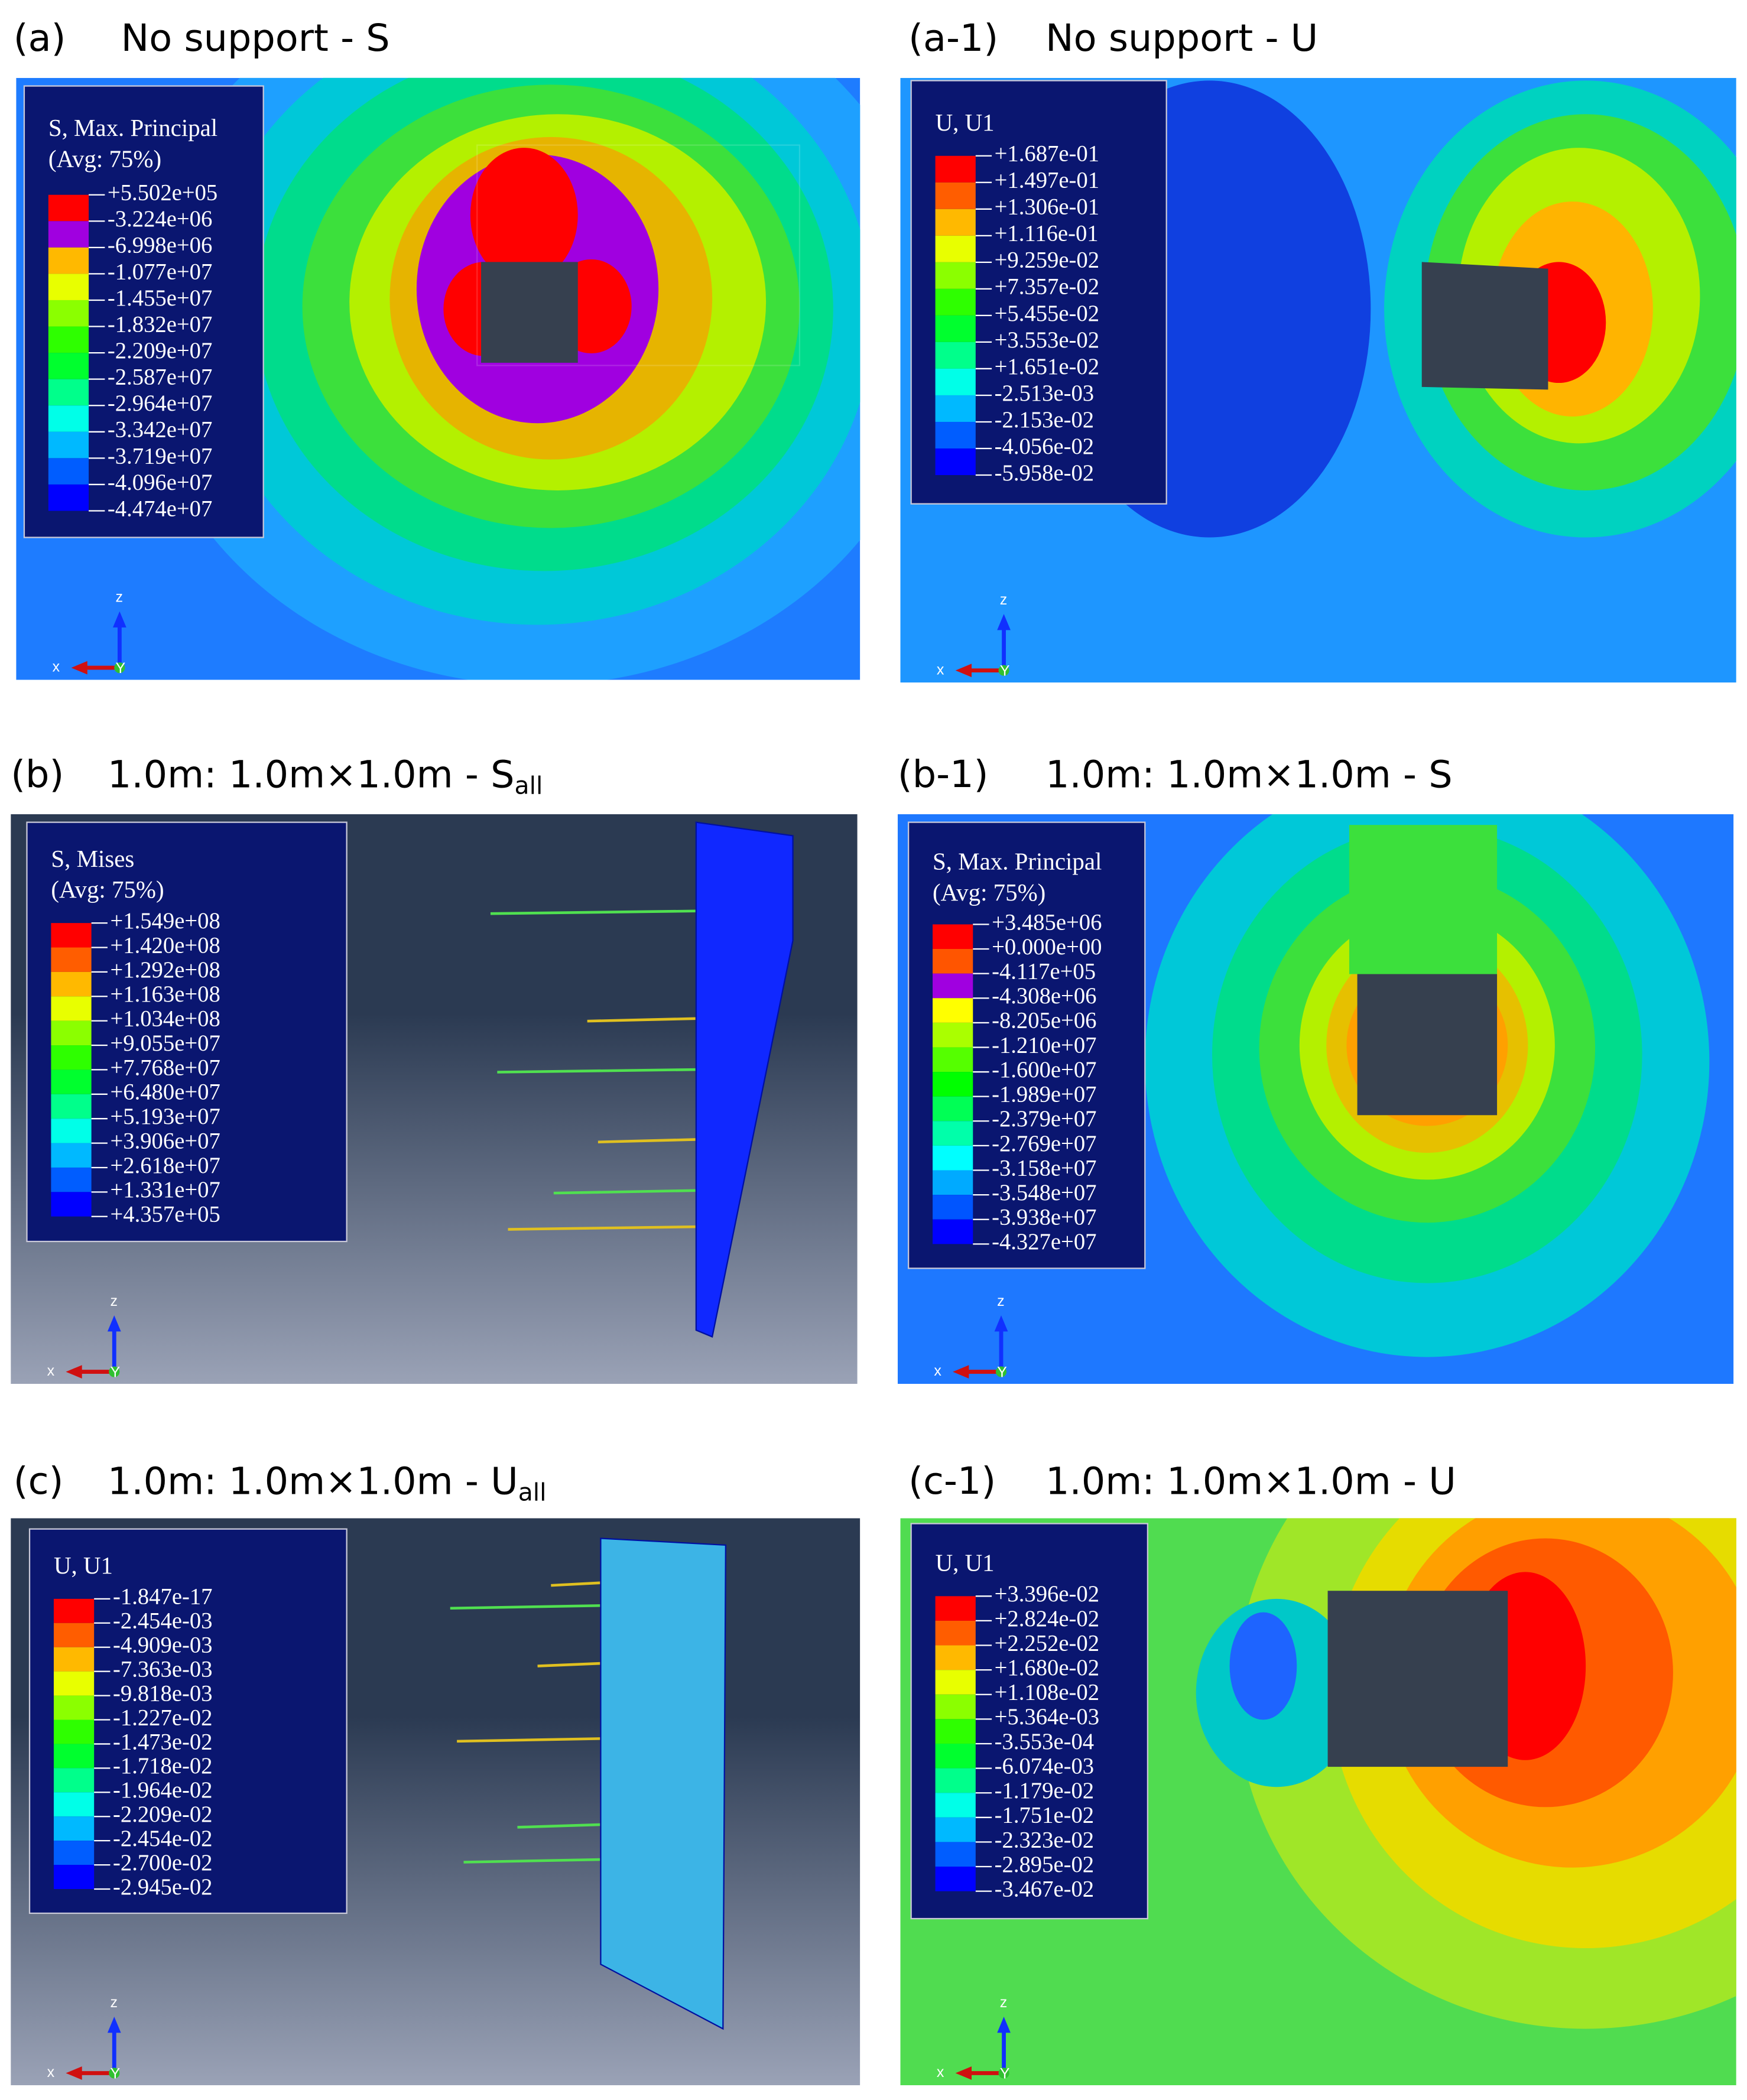  Describe the element at coordinates (311, 775) in the screenshot. I see `title-text: 1.0m: 1.0m×1.0m - S` at that location.